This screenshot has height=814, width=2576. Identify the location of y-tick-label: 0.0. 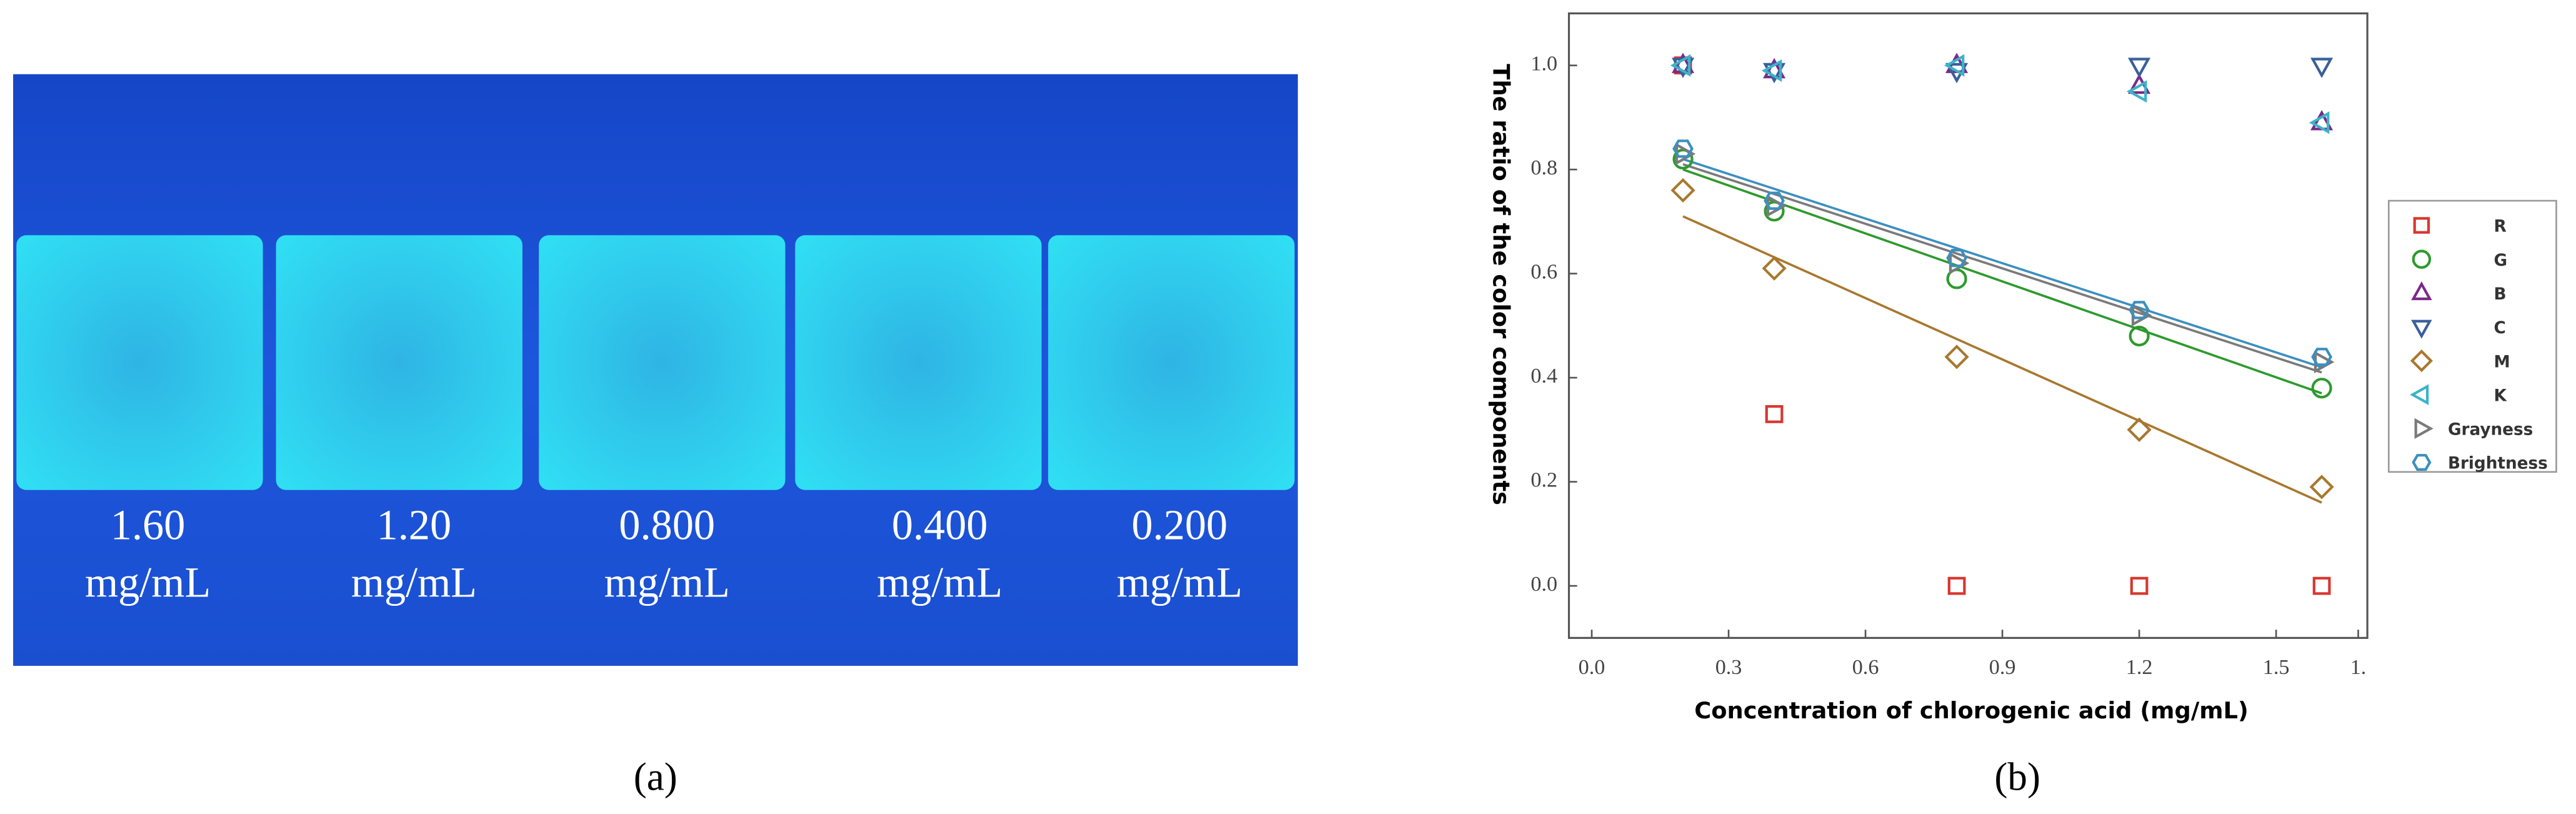
(1543, 584).